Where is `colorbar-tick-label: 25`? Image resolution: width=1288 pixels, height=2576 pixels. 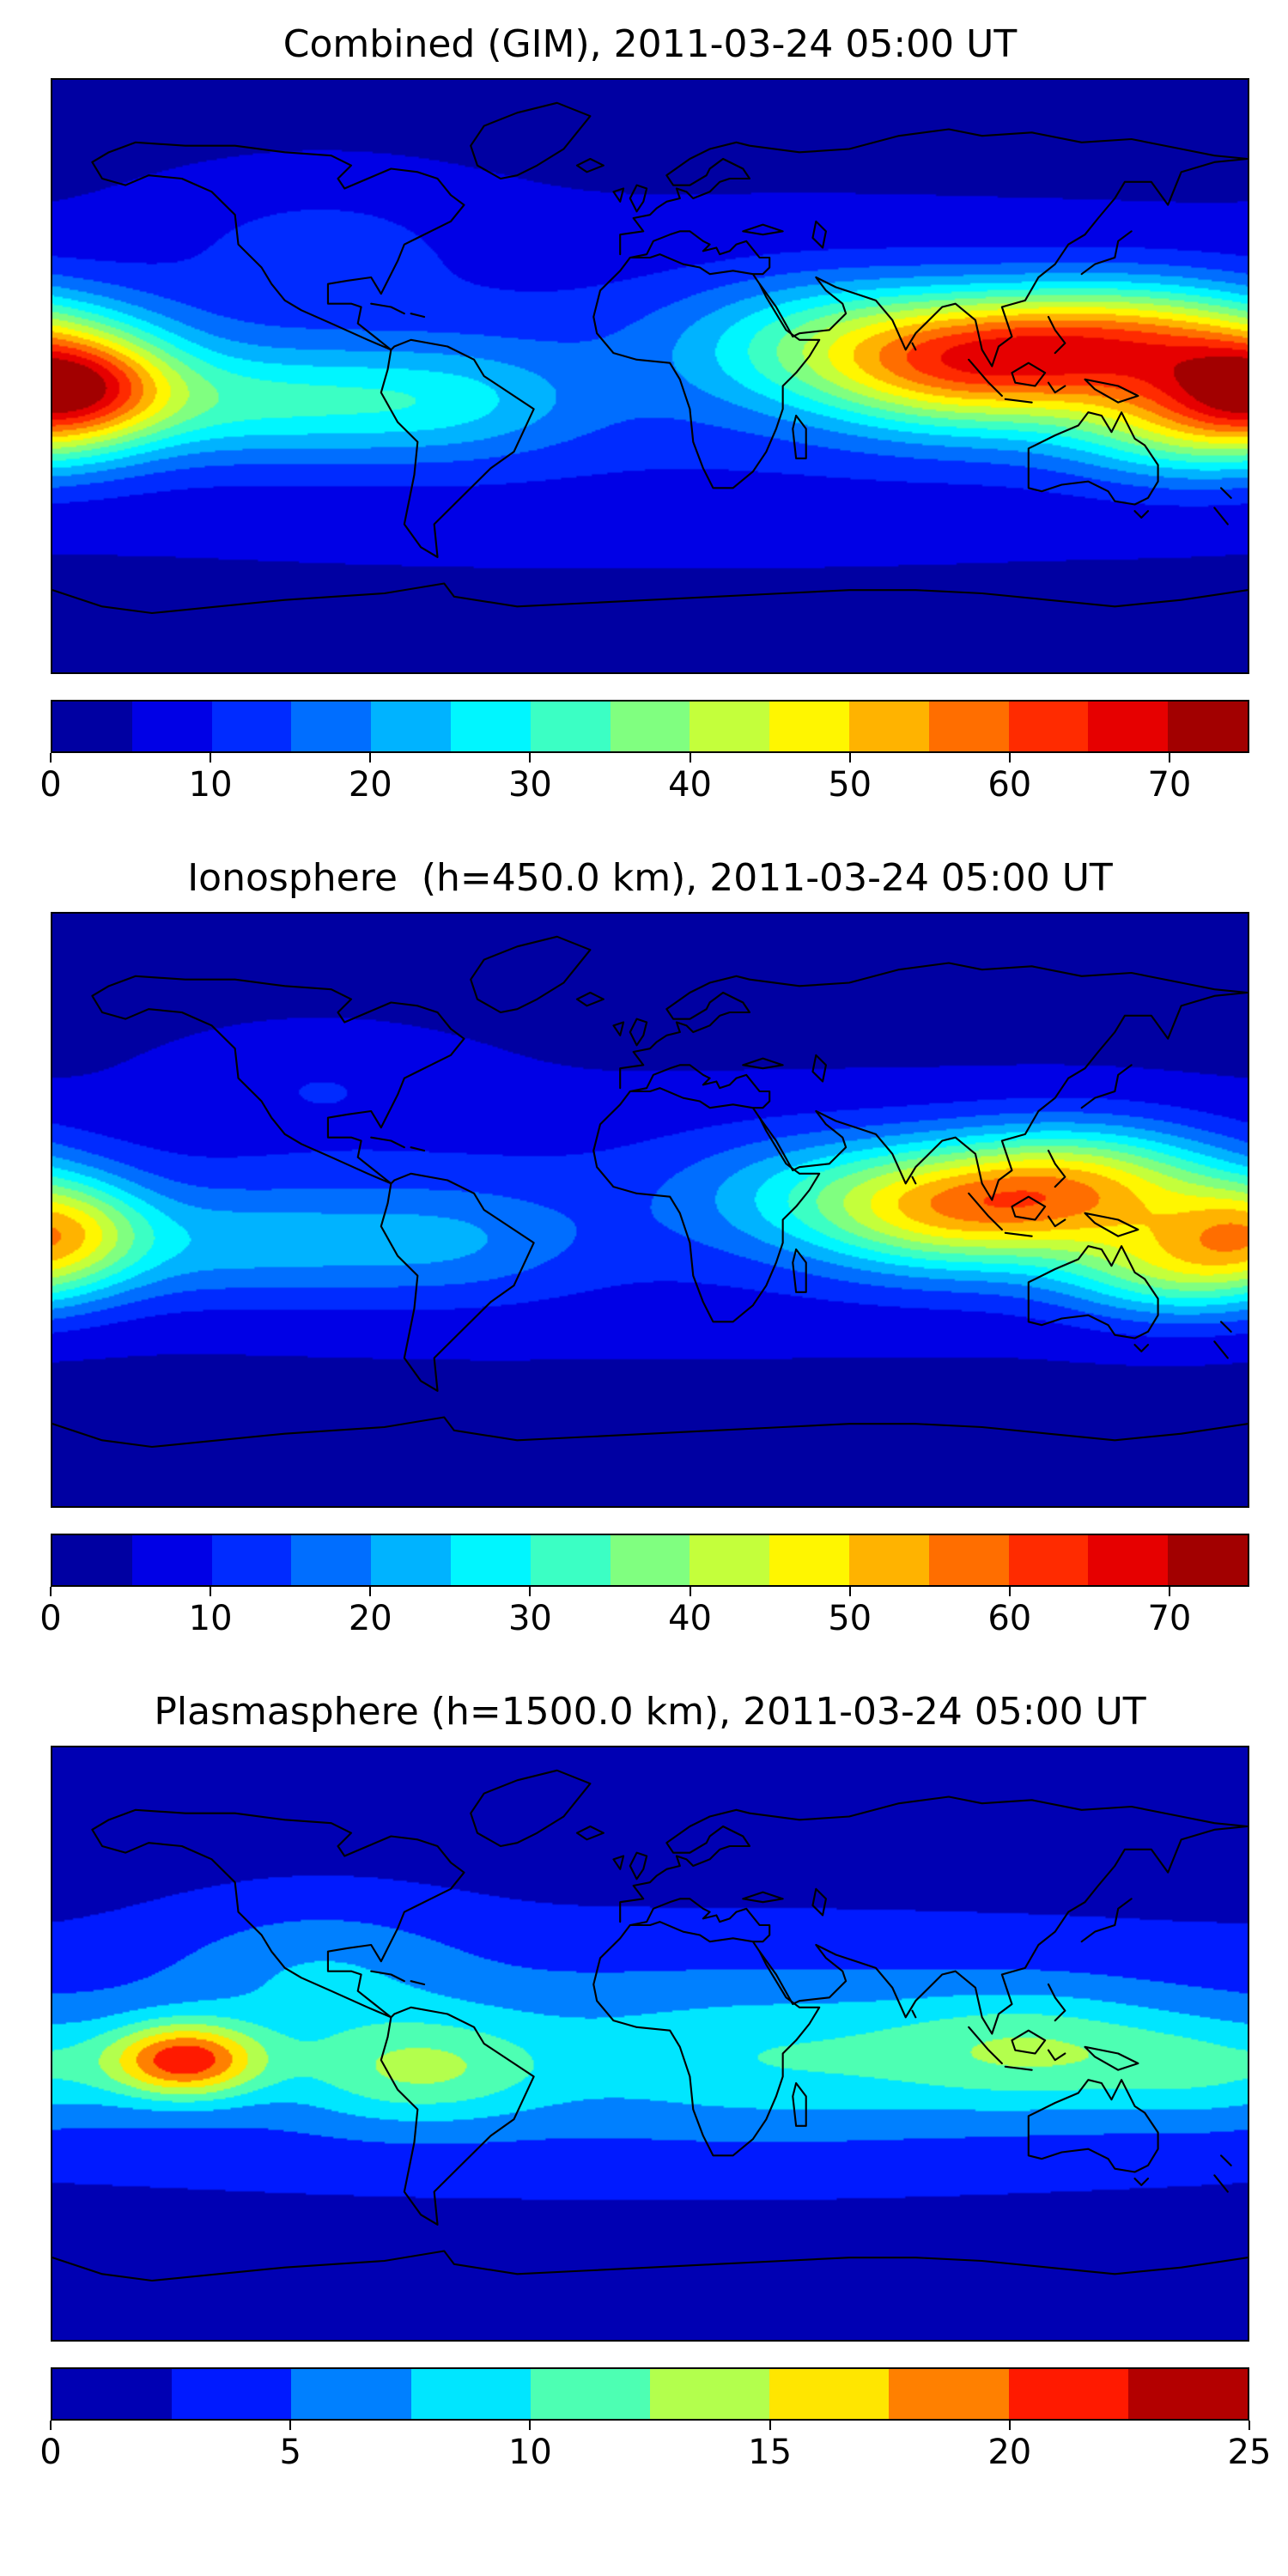
colorbar-tick-label: 25 is located at coordinates (1250, 2452).